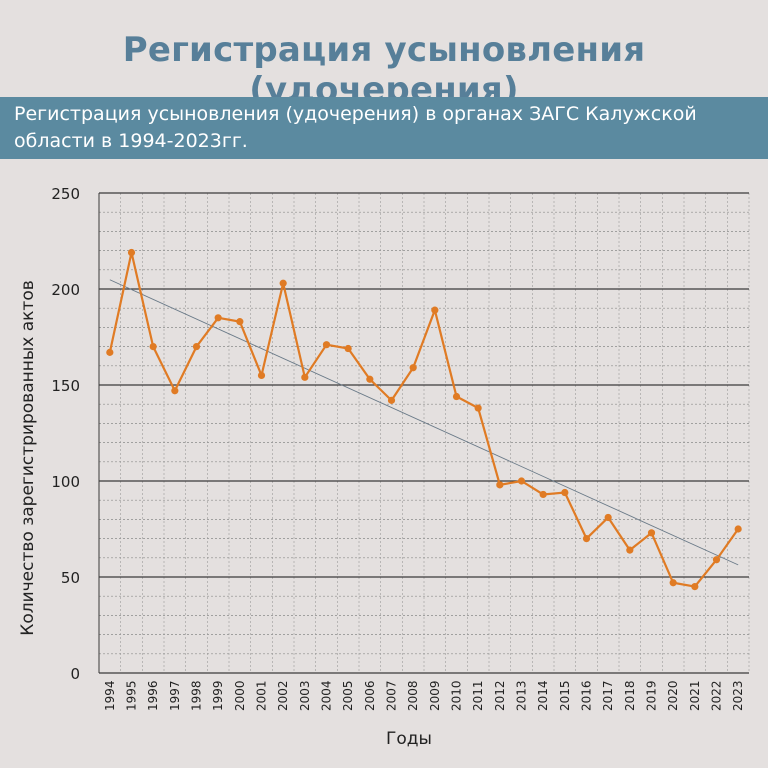 The width and height of the screenshot is (768, 768). What do you see at coordinates (500, 695) in the screenshot?
I see `x-tick-label: 2012` at bounding box center [500, 695].